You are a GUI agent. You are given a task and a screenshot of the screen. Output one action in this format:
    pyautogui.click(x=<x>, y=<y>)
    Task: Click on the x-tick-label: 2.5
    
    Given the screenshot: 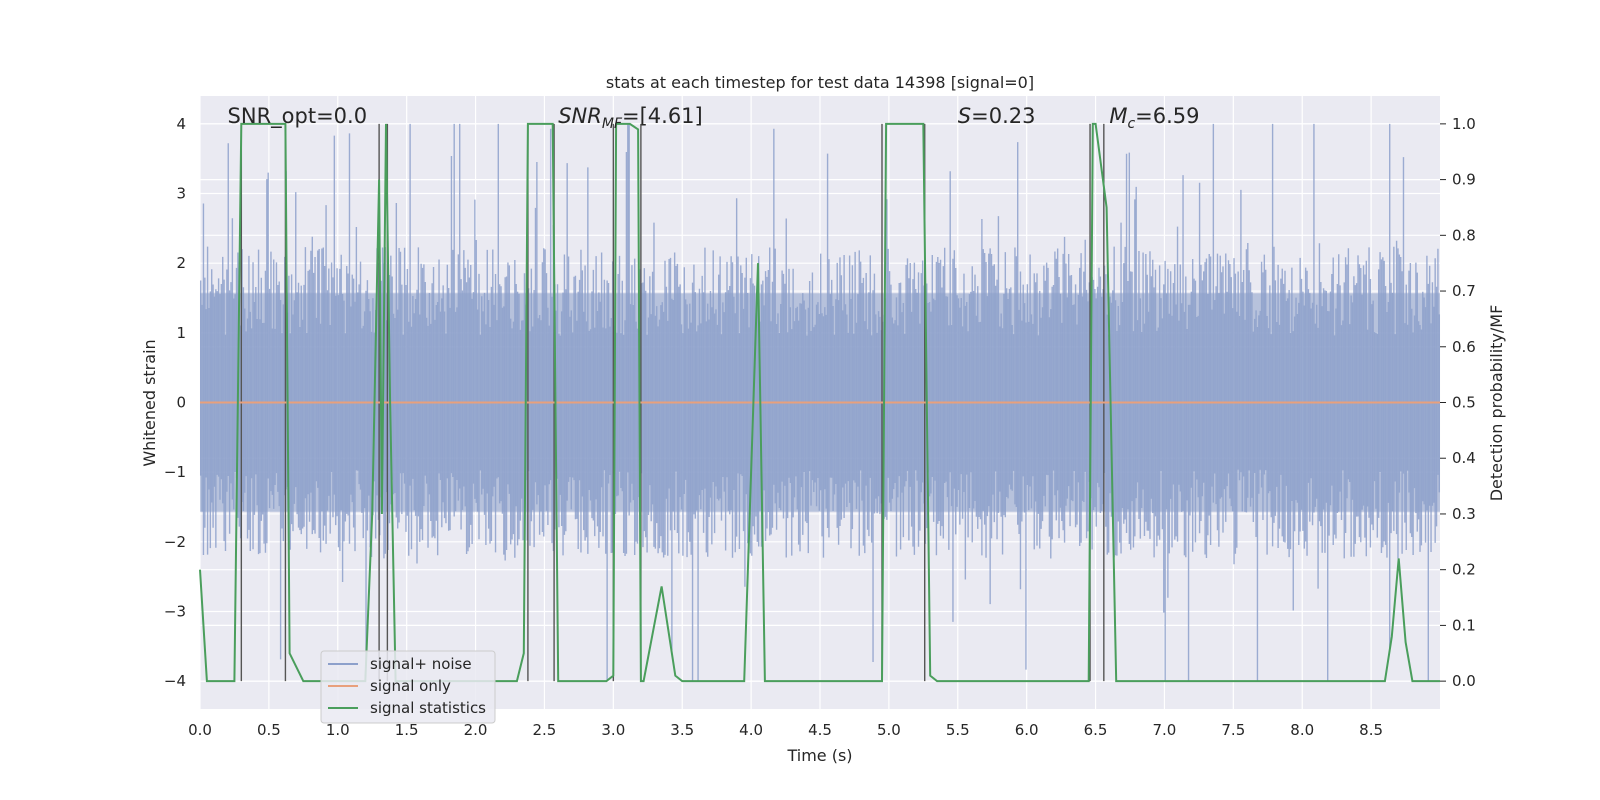 What is the action you would take?
    pyautogui.click(x=545, y=730)
    